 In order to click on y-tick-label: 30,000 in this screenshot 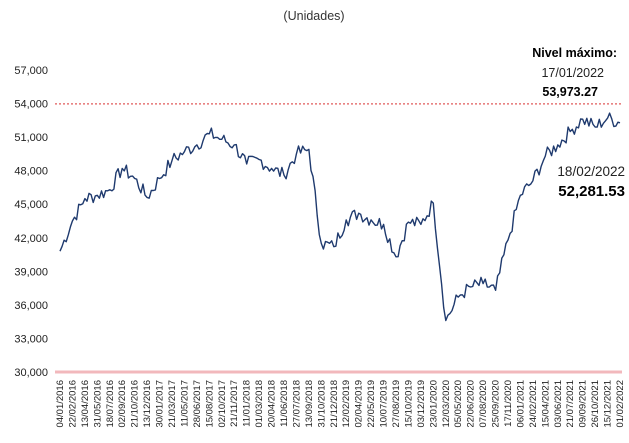, I will do `click(31, 373)`.